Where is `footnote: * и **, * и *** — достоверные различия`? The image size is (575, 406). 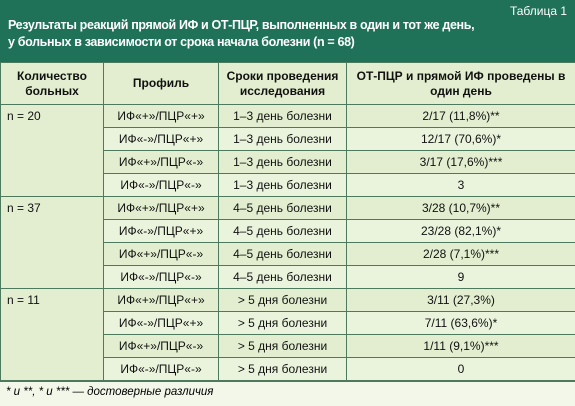 footnote: * и **, * и *** — достоверные различия is located at coordinates (287, 393).